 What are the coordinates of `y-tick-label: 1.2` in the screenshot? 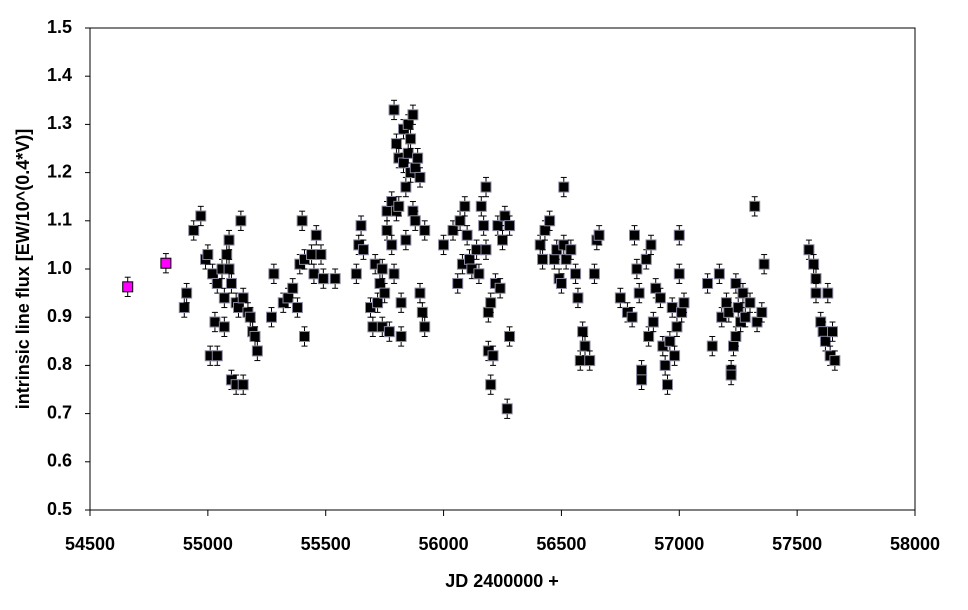 It's located at (59, 171).